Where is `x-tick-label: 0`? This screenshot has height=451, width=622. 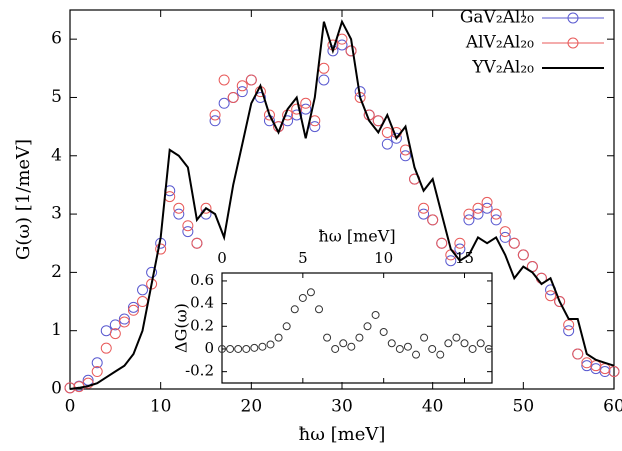 x-tick-label: 0 is located at coordinates (70, 407).